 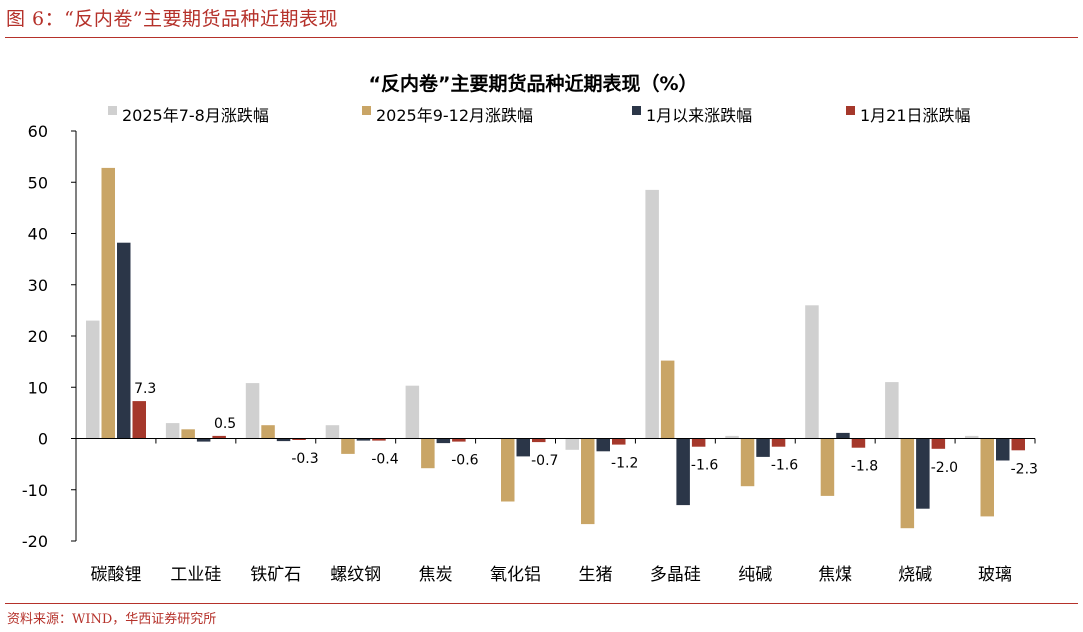 What do you see at coordinates (38, 131) in the screenshot?
I see `y-tick-label-1: 60` at bounding box center [38, 131].